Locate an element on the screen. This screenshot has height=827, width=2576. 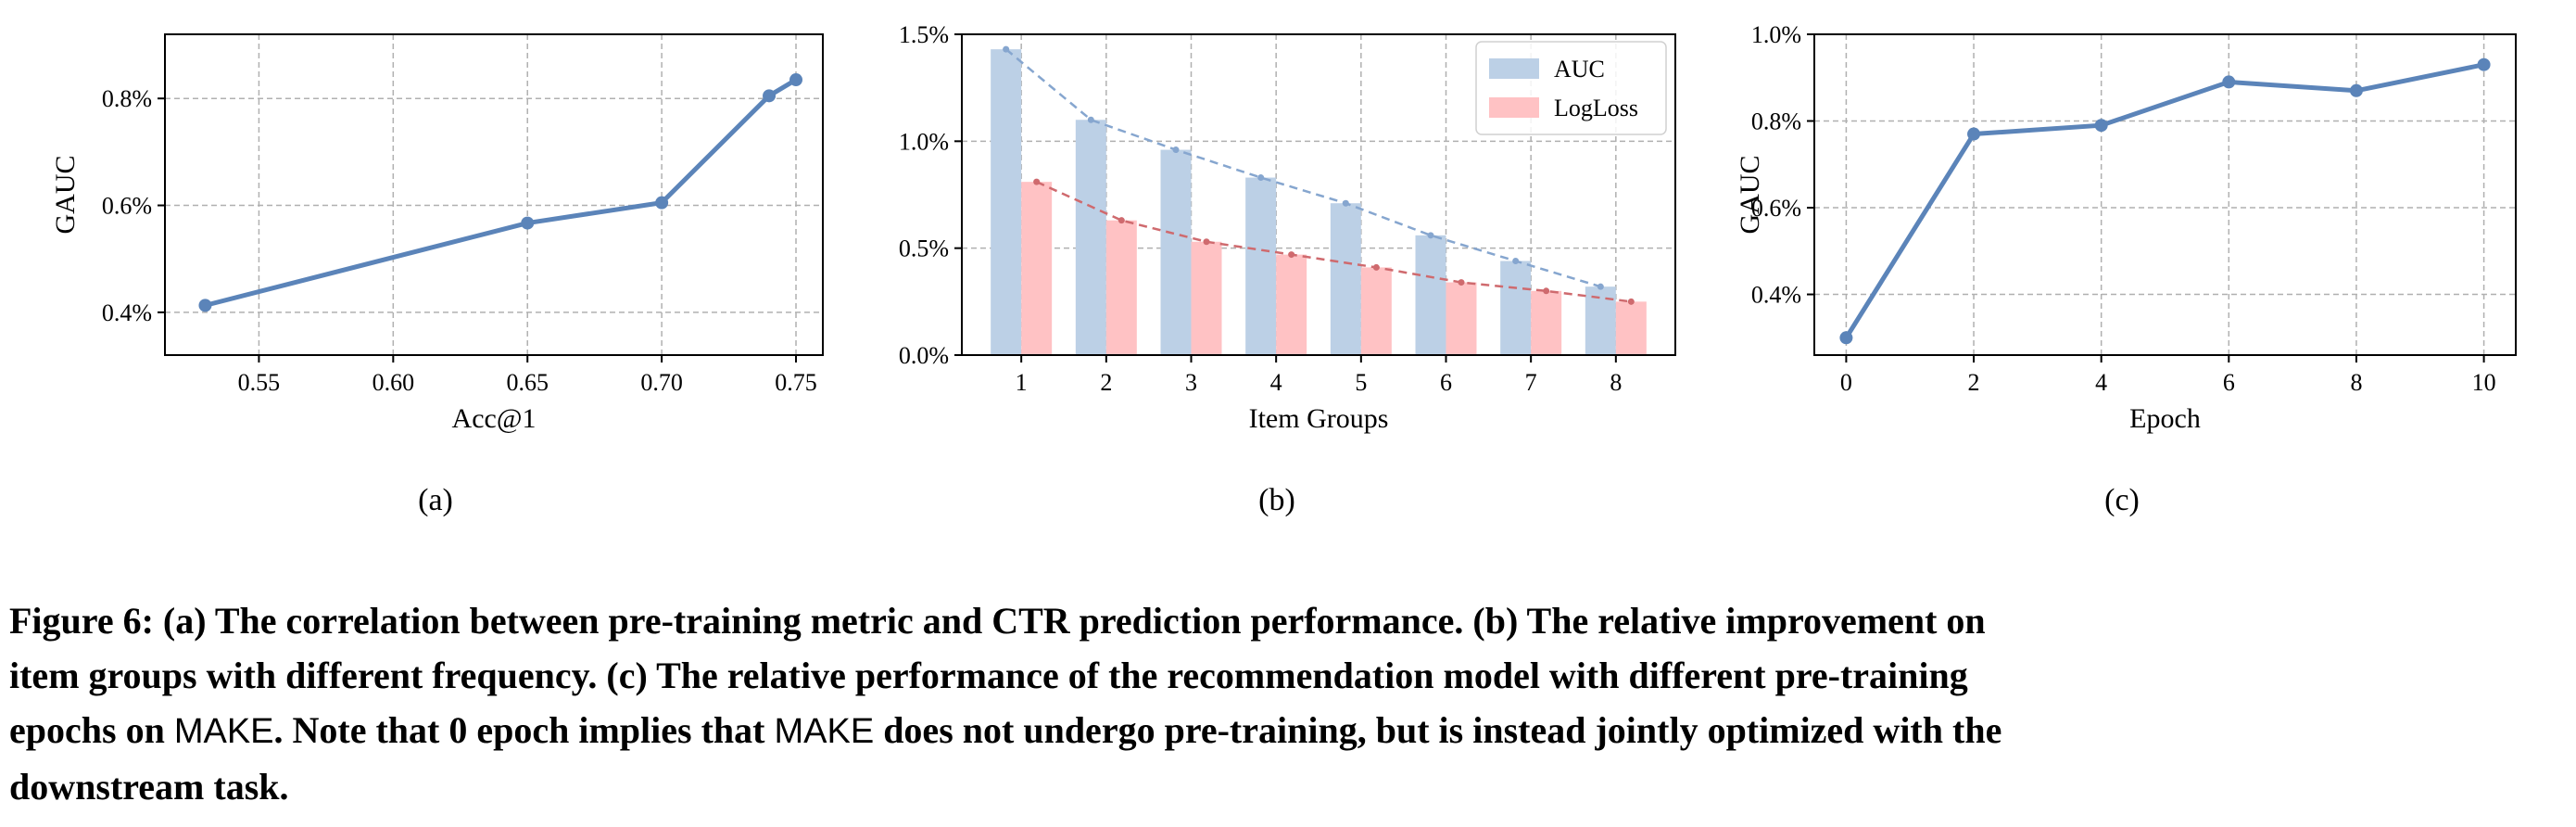
x-tick-label: 5 is located at coordinates (1361, 382).